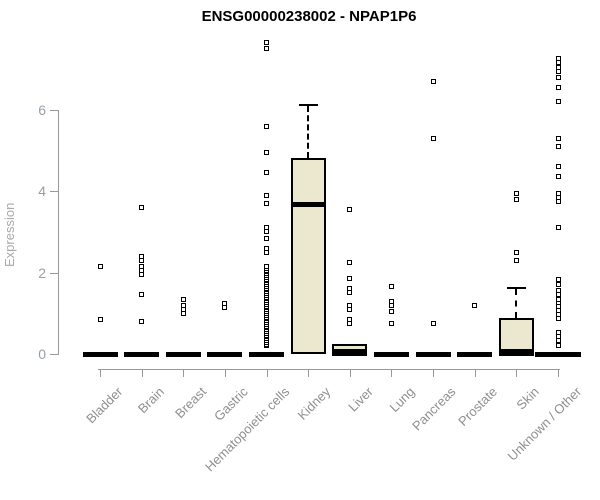 Image resolution: width=600 pixels, height=500 pixels. Describe the element at coordinates (544, 424) in the screenshot. I see `x-category-label: Unknown / Other` at that location.